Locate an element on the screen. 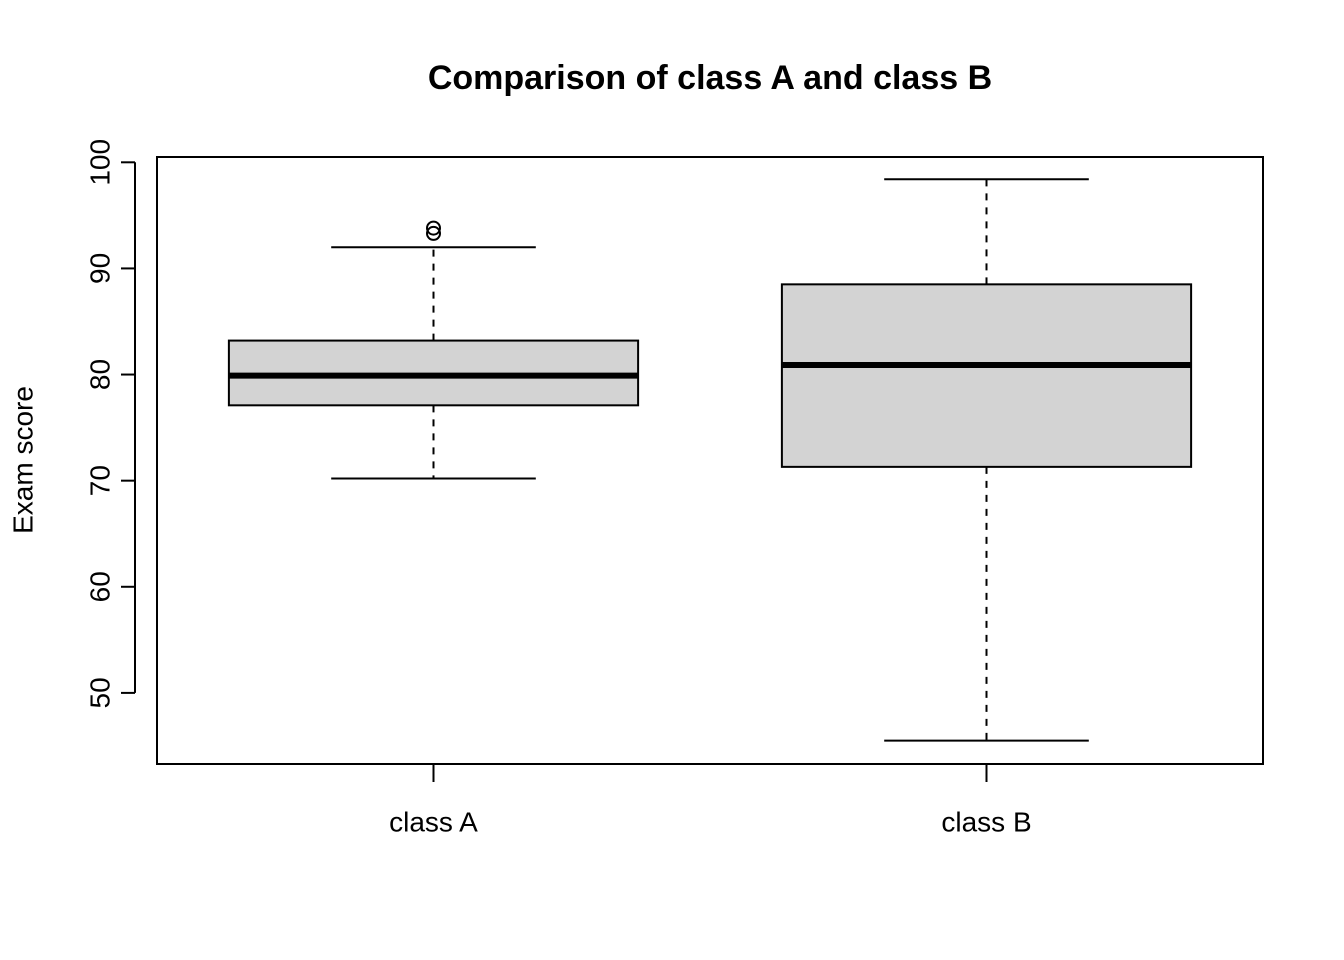 The width and height of the screenshot is (1344, 960). x-tick-label: class B is located at coordinates (986, 821).